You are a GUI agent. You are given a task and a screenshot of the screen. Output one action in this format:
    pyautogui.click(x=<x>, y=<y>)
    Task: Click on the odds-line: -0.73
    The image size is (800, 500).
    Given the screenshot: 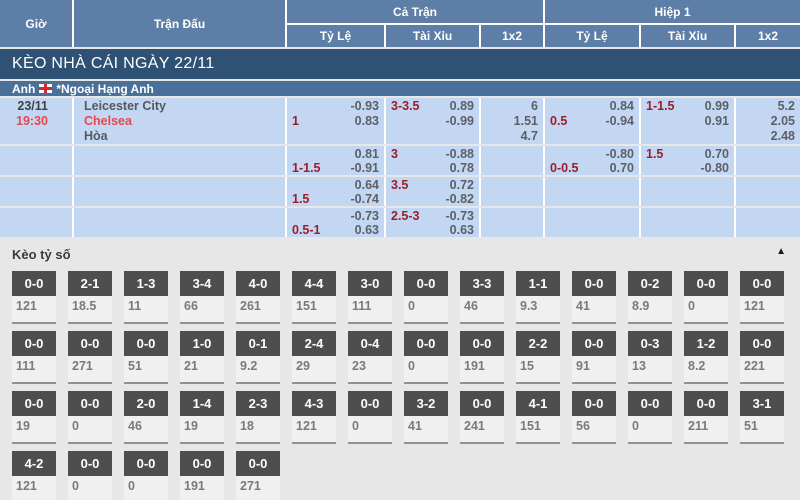 What is the action you would take?
    pyautogui.click(x=336, y=216)
    